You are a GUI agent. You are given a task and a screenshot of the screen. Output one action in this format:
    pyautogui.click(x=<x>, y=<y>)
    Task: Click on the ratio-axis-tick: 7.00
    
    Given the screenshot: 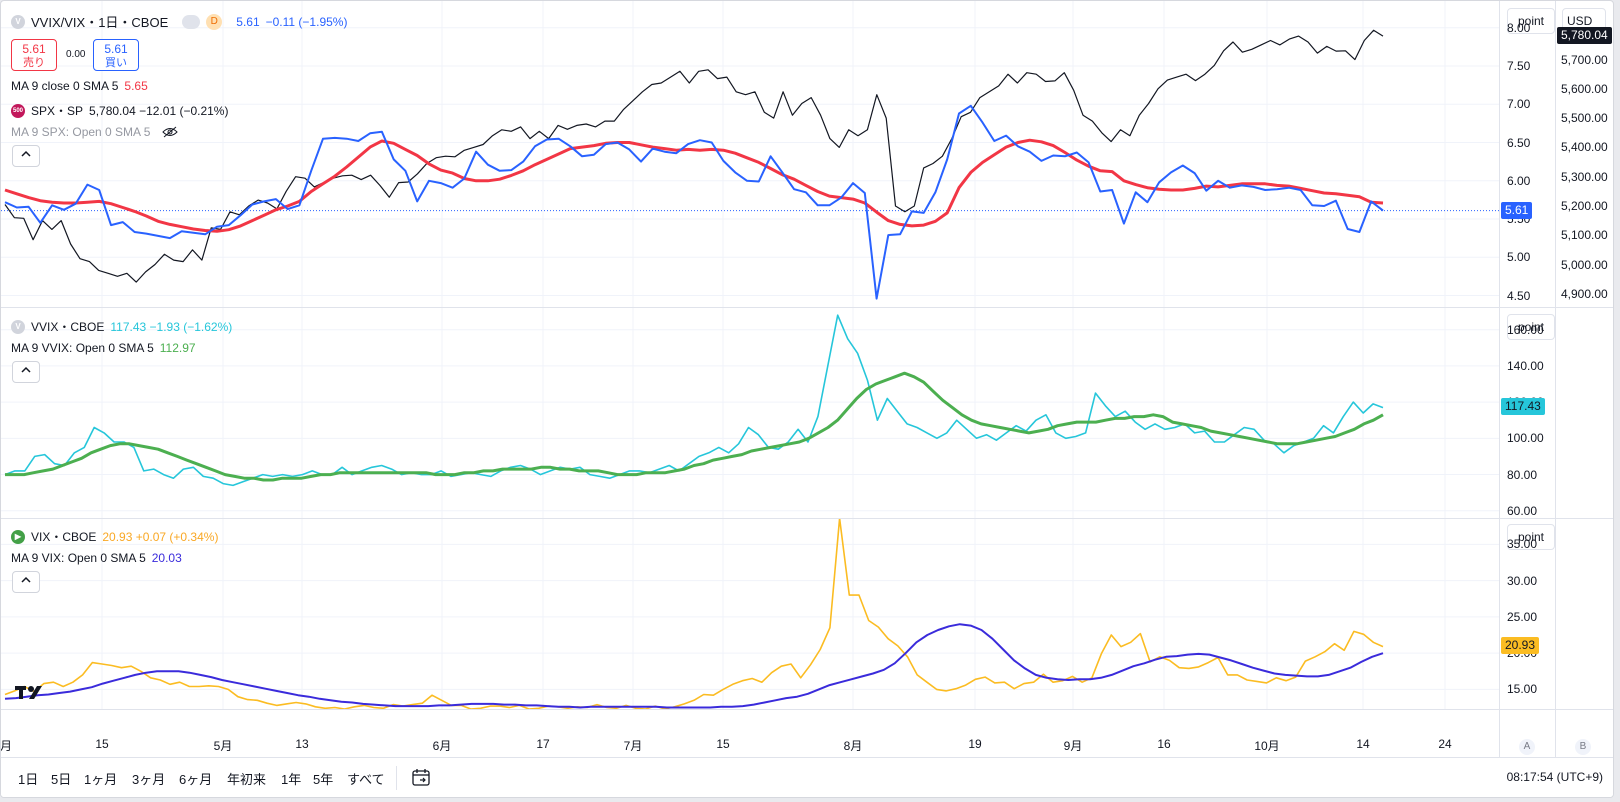 What is the action you would take?
    pyautogui.click(x=1519, y=104)
    